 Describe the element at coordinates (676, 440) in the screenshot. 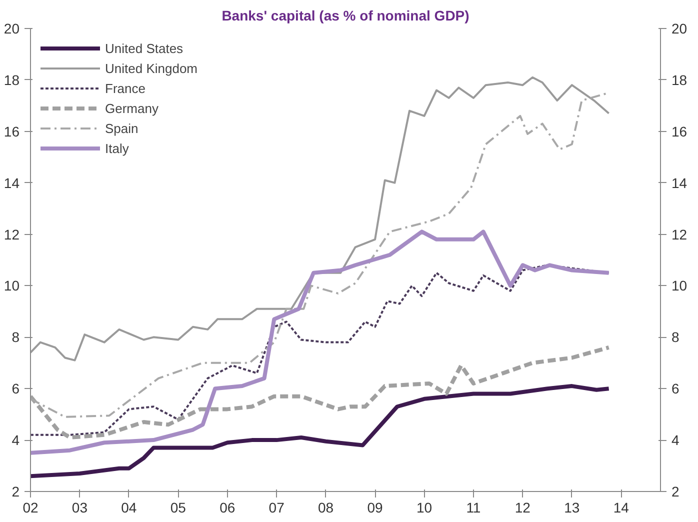

I see `y2-tick-label: 4` at that location.